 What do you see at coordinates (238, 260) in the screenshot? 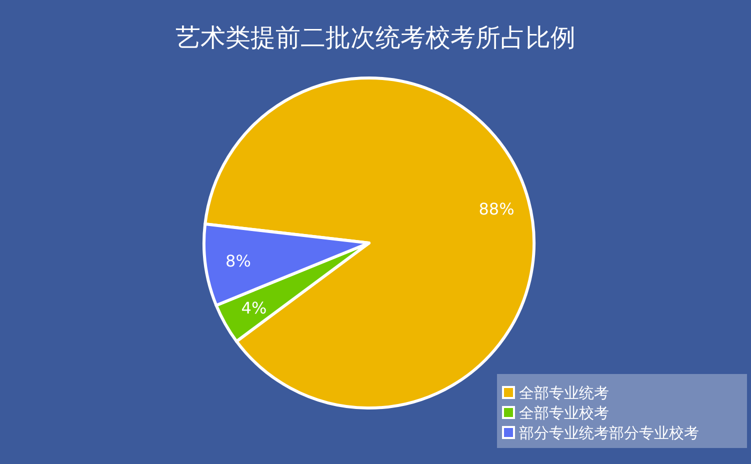
I see `data-label: 8%` at bounding box center [238, 260].